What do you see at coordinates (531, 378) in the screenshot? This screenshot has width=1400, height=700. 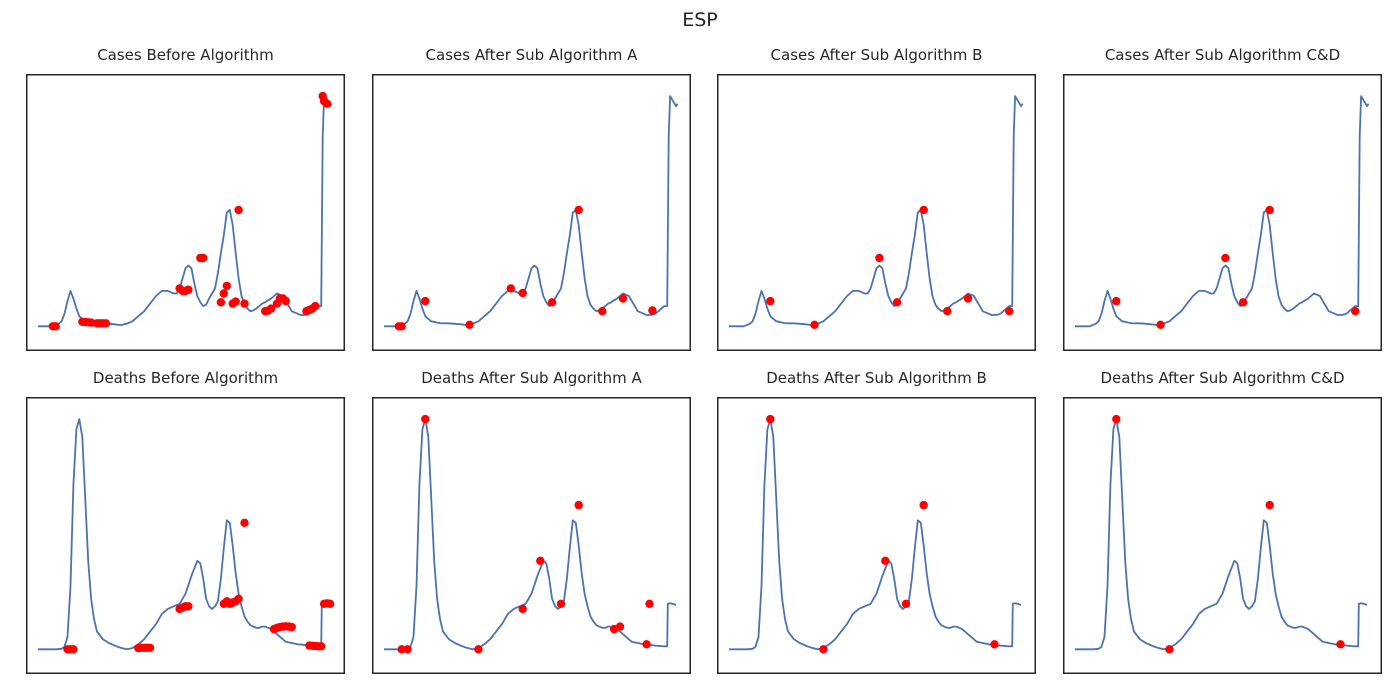 I see `subplot-title: Deaths After Sub Algorithm A` at bounding box center [531, 378].